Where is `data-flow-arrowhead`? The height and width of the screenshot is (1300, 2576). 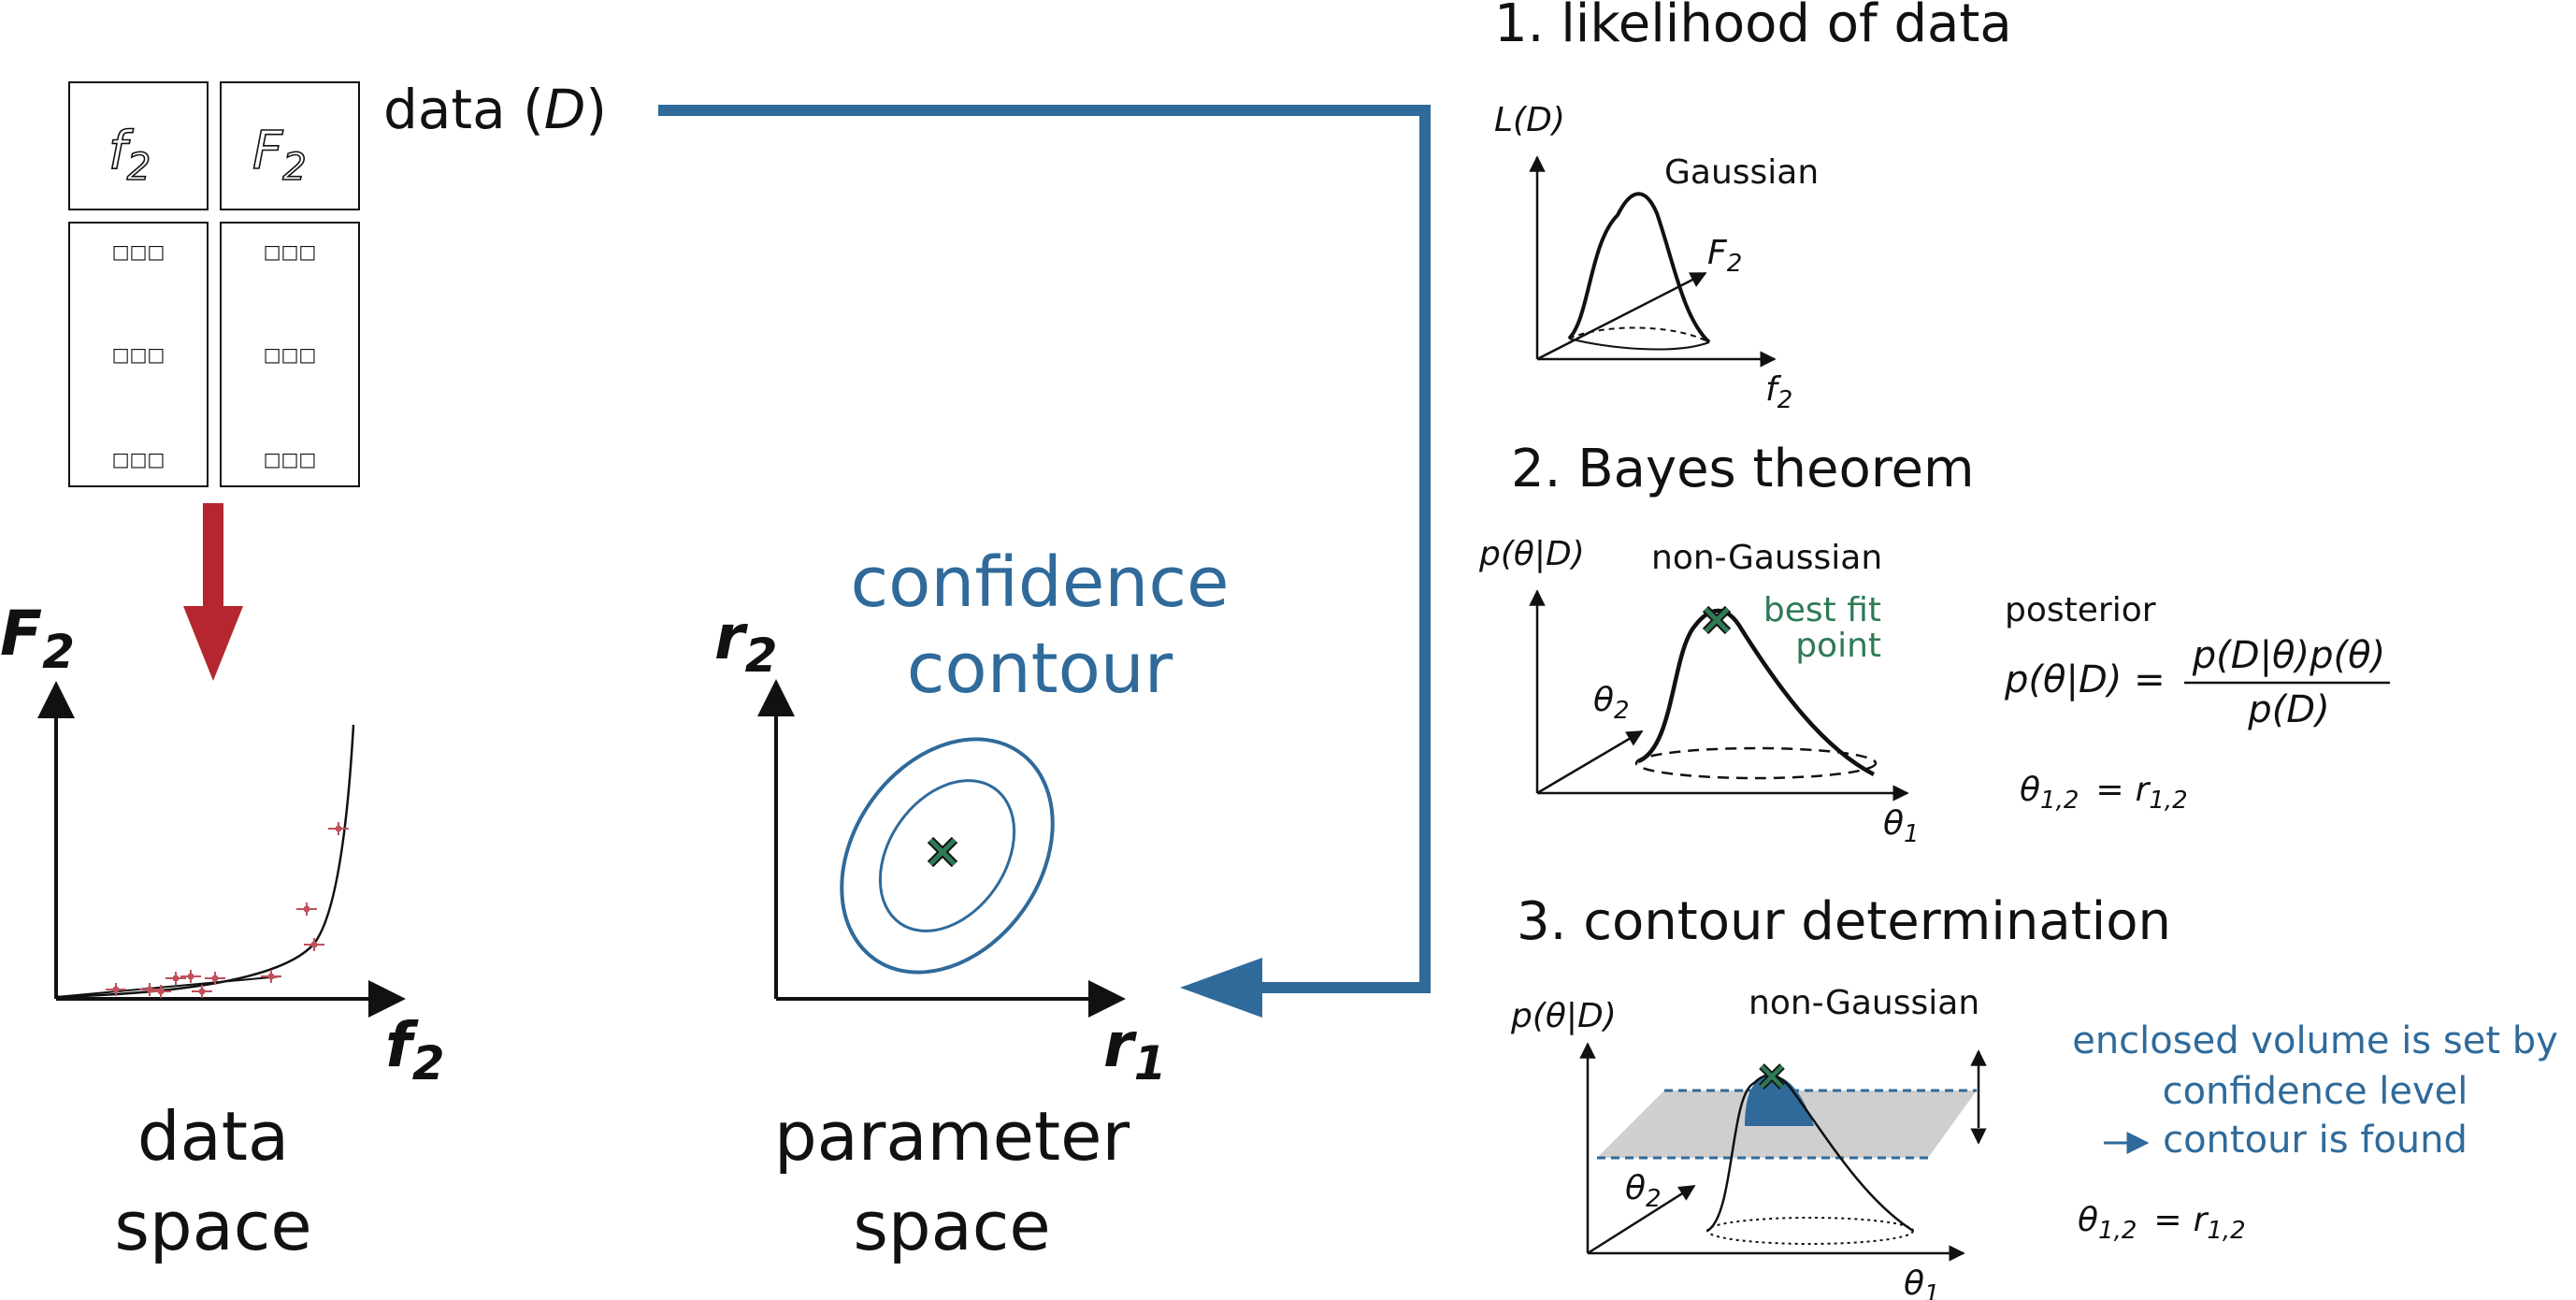 data-flow-arrowhead is located at coordinates (1221, 988).